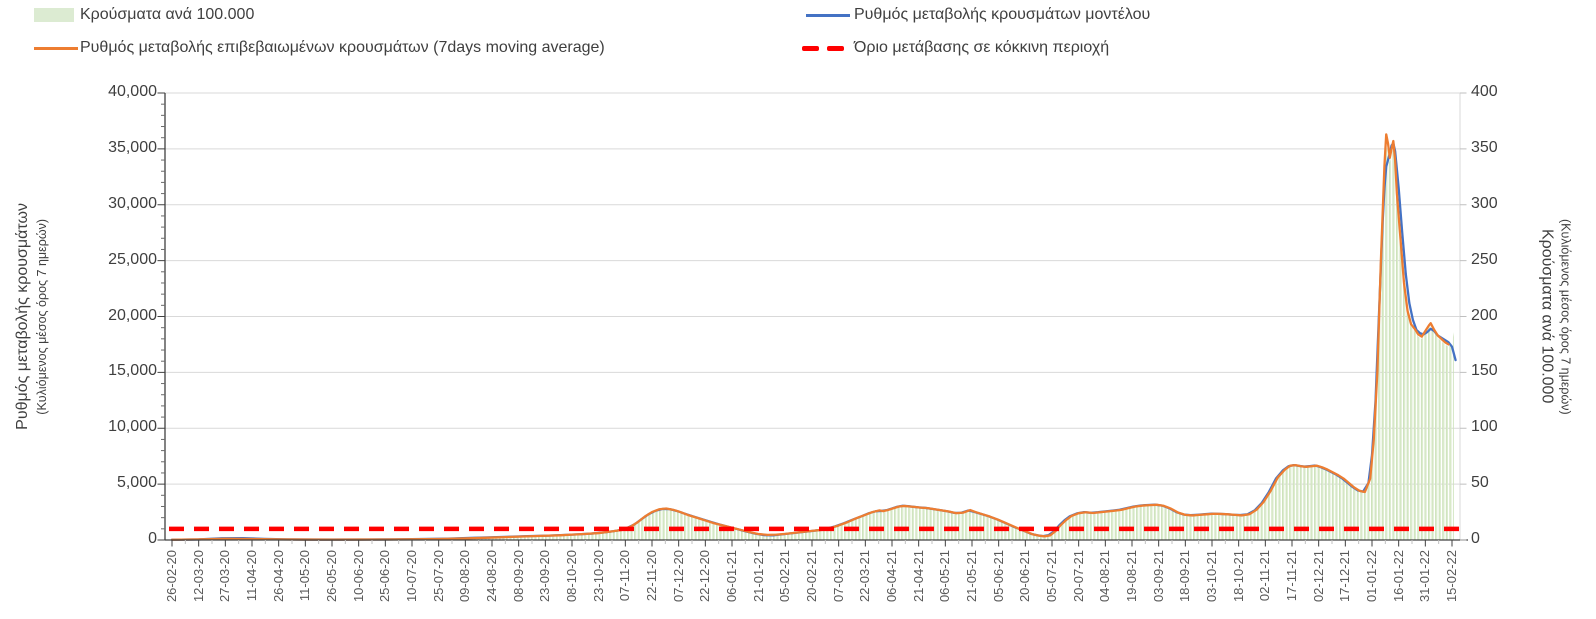 The image size is (1596, 619). What do you see at coordinates (278, 576) in the screenshot?
I see `x-tick-label: 26-04-20` at bounding box center [278, 576].